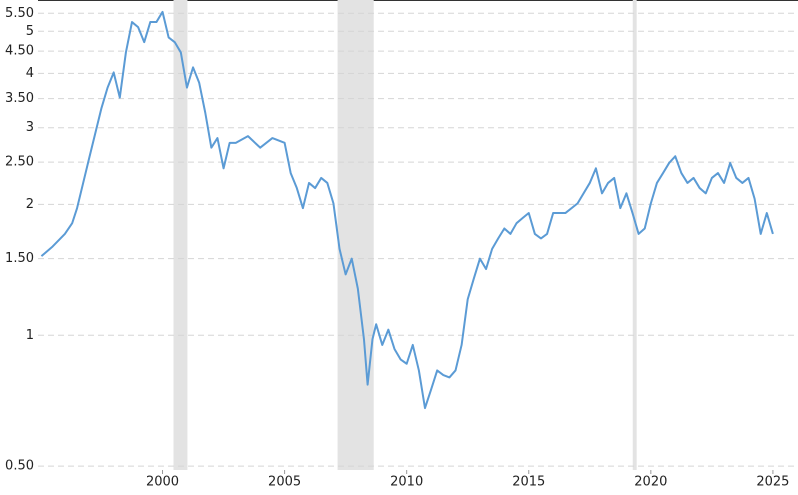 Image resolution: width=798 pixels, height=495 pixels. What do you see at coordinates (650, 482) in the screenshot?
I see `x-tick-label: 2020` at bounding box center [650, 482].